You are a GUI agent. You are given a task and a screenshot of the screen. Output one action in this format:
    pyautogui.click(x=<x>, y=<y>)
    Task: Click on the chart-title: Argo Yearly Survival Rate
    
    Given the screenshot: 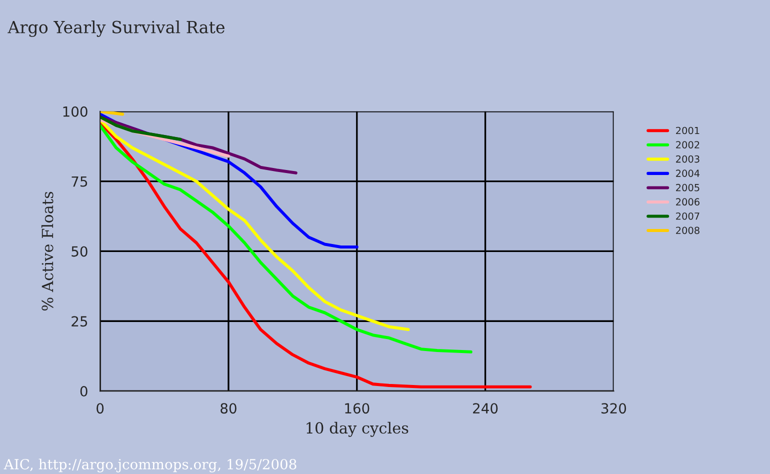 What is the action you would take?
    pyautogui.click(x=116, y=28)
    